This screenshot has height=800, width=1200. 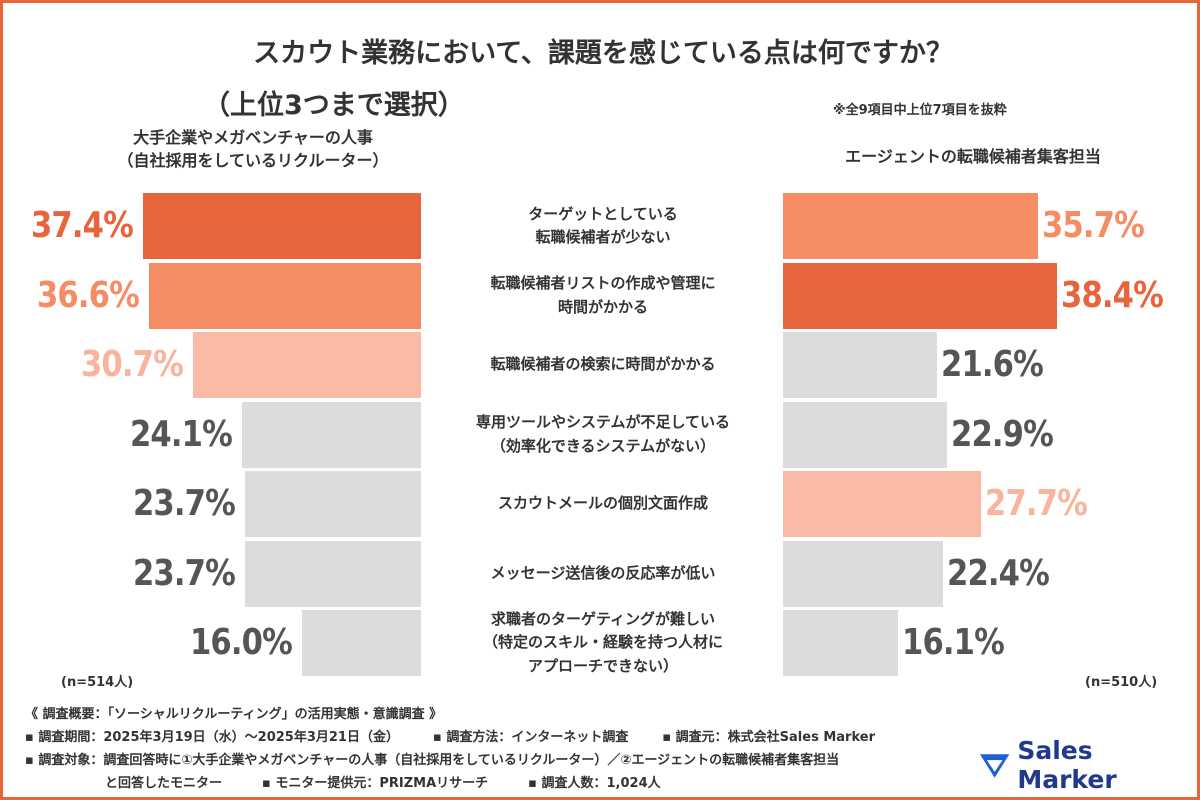 I want to click on footer-row: 《 調査概要：「ソーシャルリクルーティング」の活用実態・意識調査 》, so click(x=450, y=714).